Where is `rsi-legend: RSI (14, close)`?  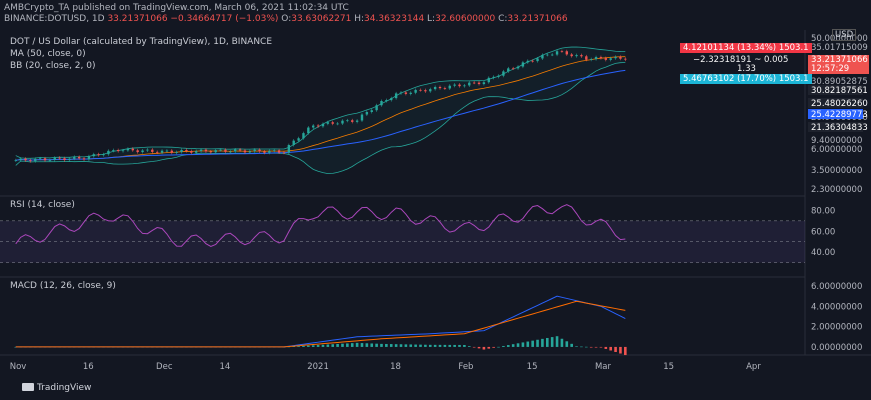 rsi-legend: RSI (14, close) is located at coordinates (42, 205).